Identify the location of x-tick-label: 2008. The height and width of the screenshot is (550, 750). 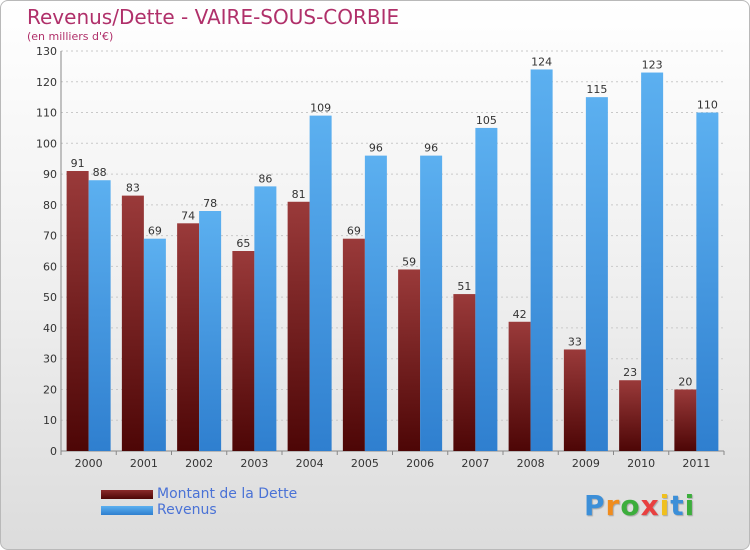
(531, 463).